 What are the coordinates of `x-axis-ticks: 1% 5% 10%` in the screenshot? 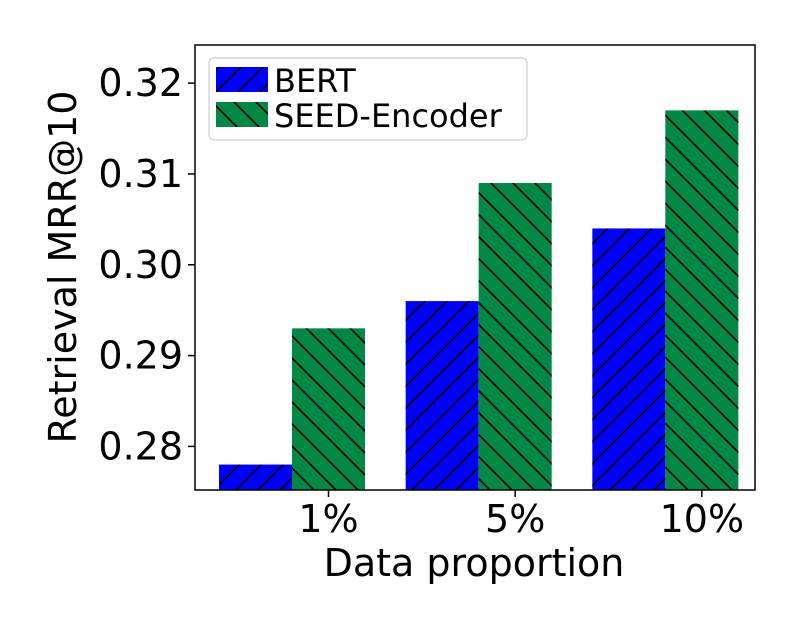 It's located at (521, 515).